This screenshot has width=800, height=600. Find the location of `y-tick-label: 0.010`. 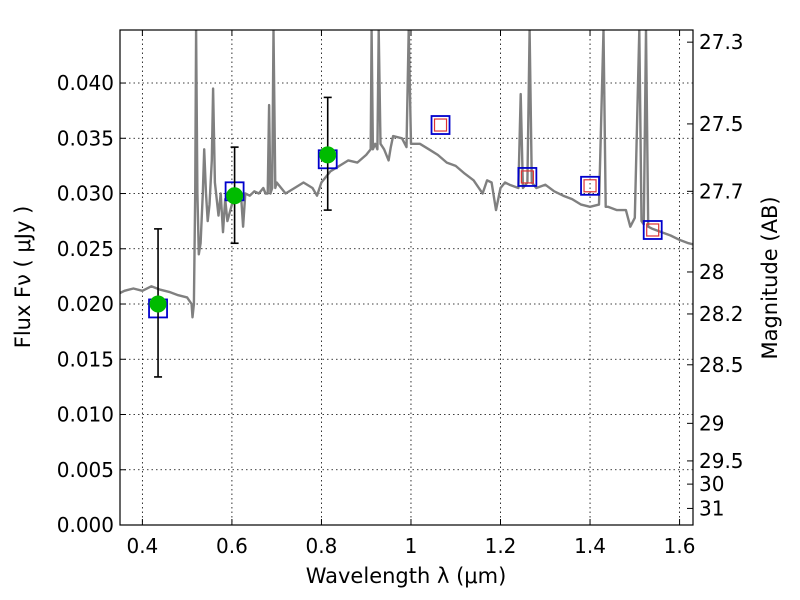

y-tick-label: 0.010 is located at coordinates (85, 415).